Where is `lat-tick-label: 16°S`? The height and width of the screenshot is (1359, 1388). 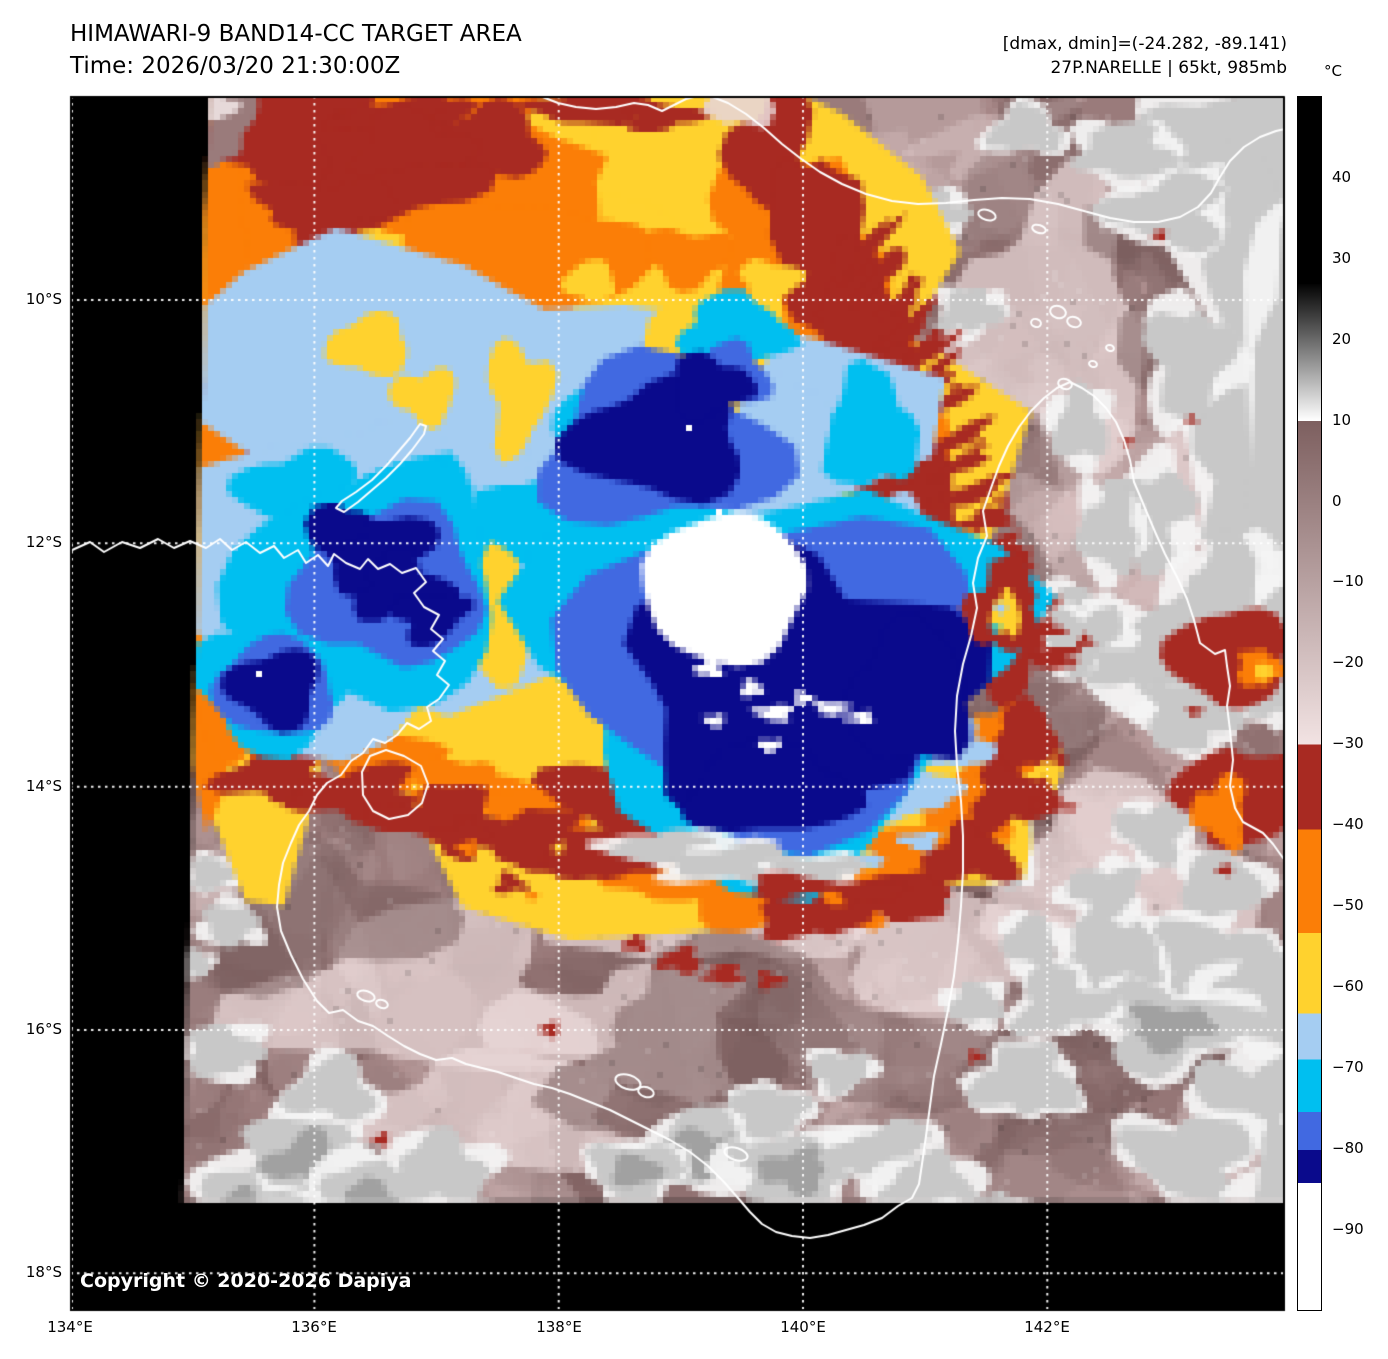
lat-tick-label: 16°S is located at coordinates (43, 1029).